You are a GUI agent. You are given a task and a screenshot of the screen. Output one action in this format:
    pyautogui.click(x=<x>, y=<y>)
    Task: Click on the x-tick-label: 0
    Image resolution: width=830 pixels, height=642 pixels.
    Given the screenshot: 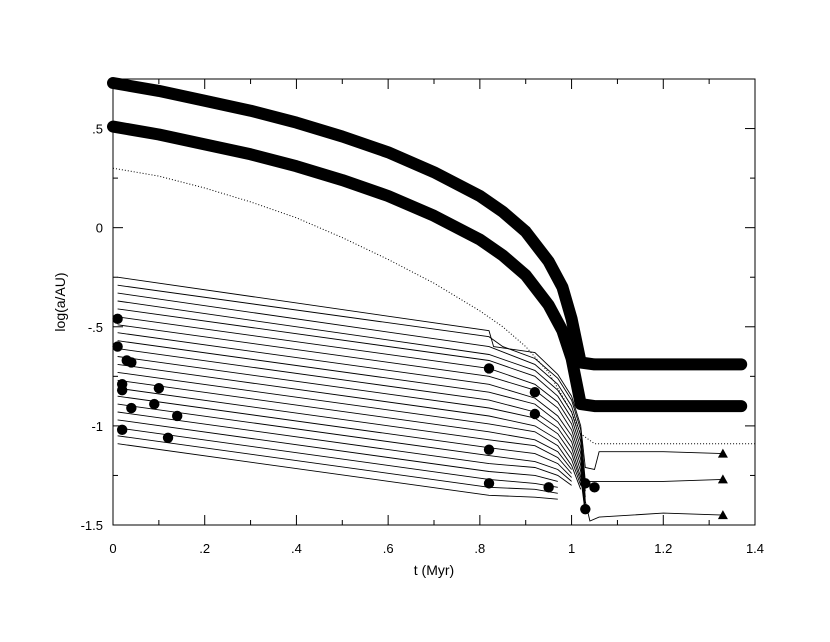 What is the action you would take?
    pyautogui.click(x=112, y=548)
    